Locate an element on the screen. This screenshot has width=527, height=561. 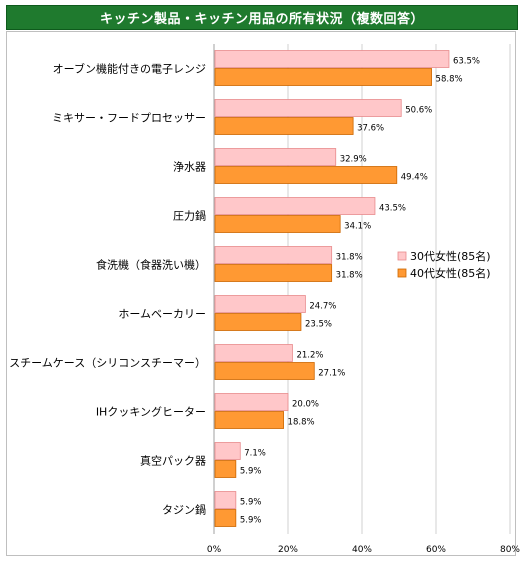
data-label: 20.0% is located at coordinates (305, 405).